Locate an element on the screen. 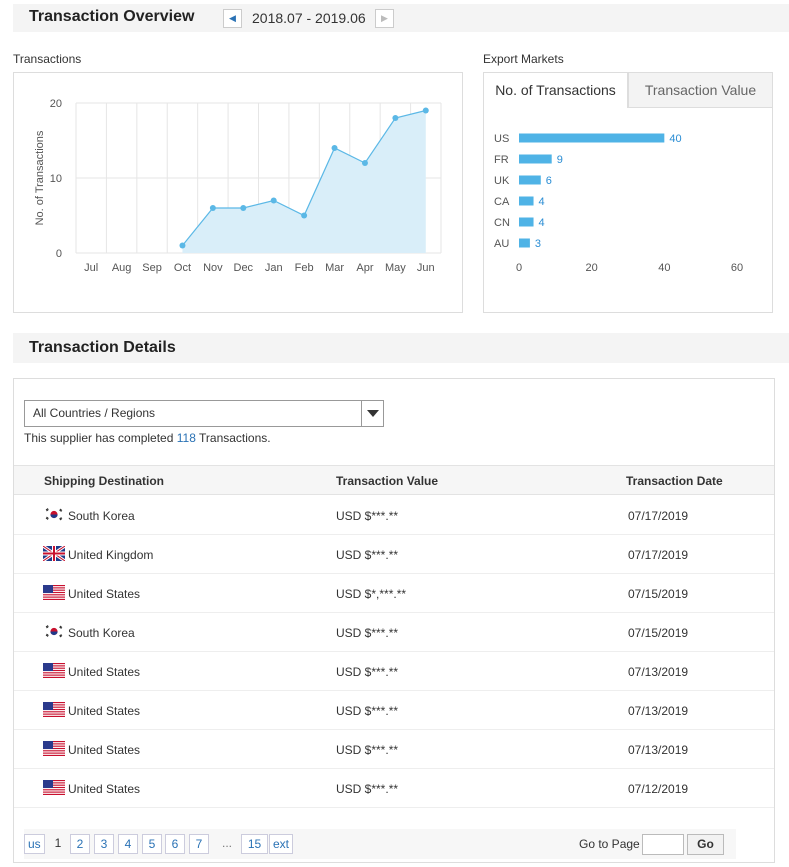 The height and width of the screenshot is (867, 789). next-page-button: ext is located at coordinates (281, 844).